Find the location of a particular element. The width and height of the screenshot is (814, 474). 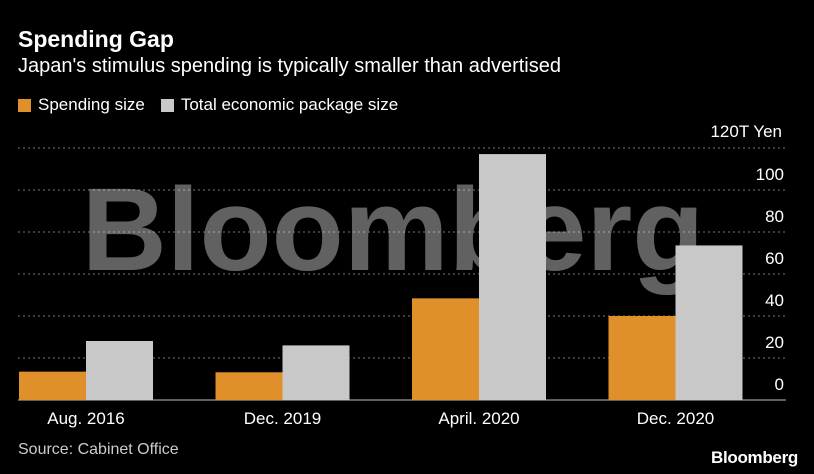

legend-swatch-spending is located at coordinates (24, 105).